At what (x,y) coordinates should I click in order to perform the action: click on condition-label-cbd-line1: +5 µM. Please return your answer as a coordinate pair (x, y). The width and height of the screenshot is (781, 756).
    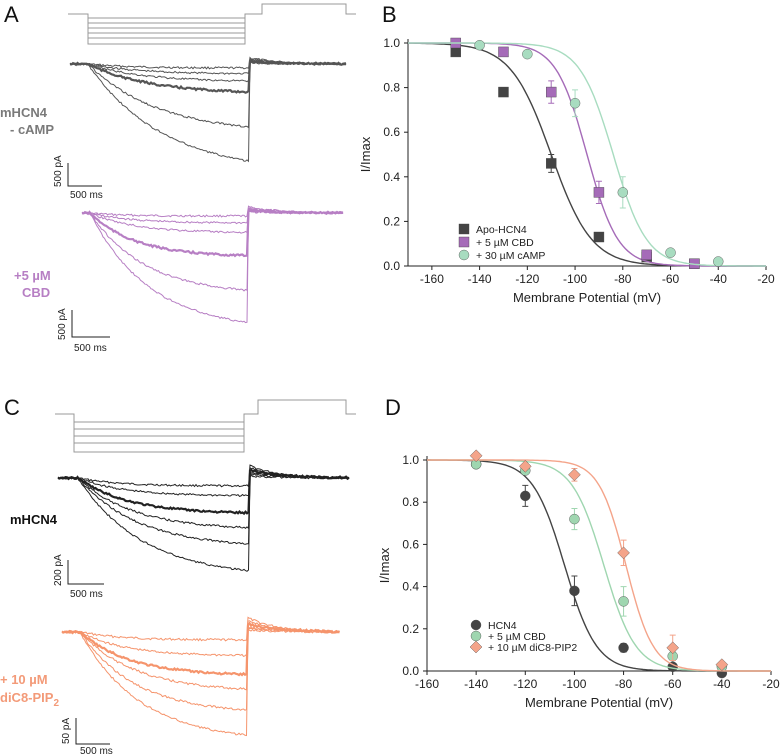
    Looking at the image, I should click on (32, 275).